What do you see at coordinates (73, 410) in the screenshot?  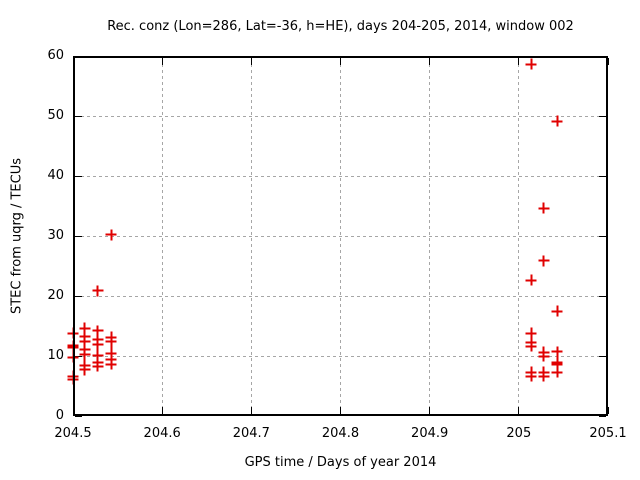 I see `tick-x-bottom-204.5` at bounding box center [73, 410].